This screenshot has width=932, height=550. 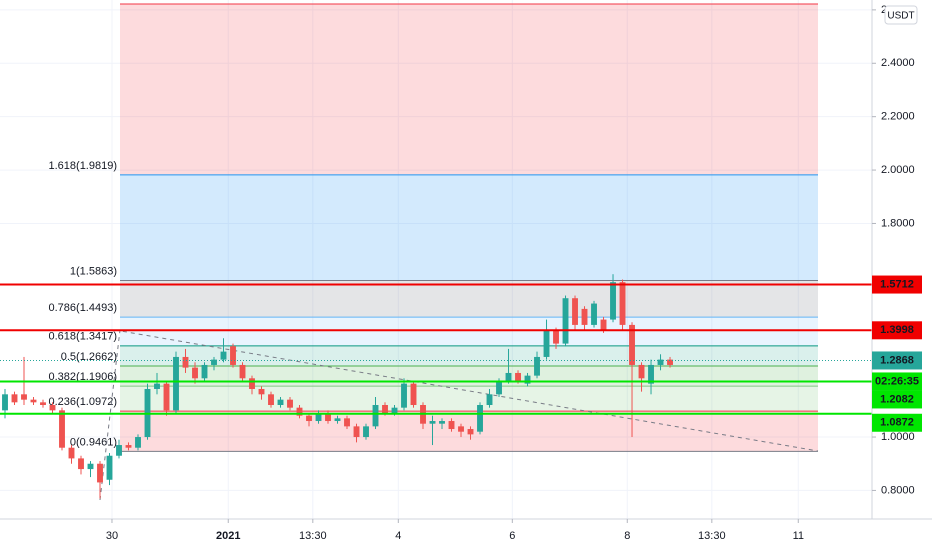 What do you see at coordinates (83, 308) in the screenshot?
I see `fib-label: 0.786(1.4493)` at bounding box center [83, 308].